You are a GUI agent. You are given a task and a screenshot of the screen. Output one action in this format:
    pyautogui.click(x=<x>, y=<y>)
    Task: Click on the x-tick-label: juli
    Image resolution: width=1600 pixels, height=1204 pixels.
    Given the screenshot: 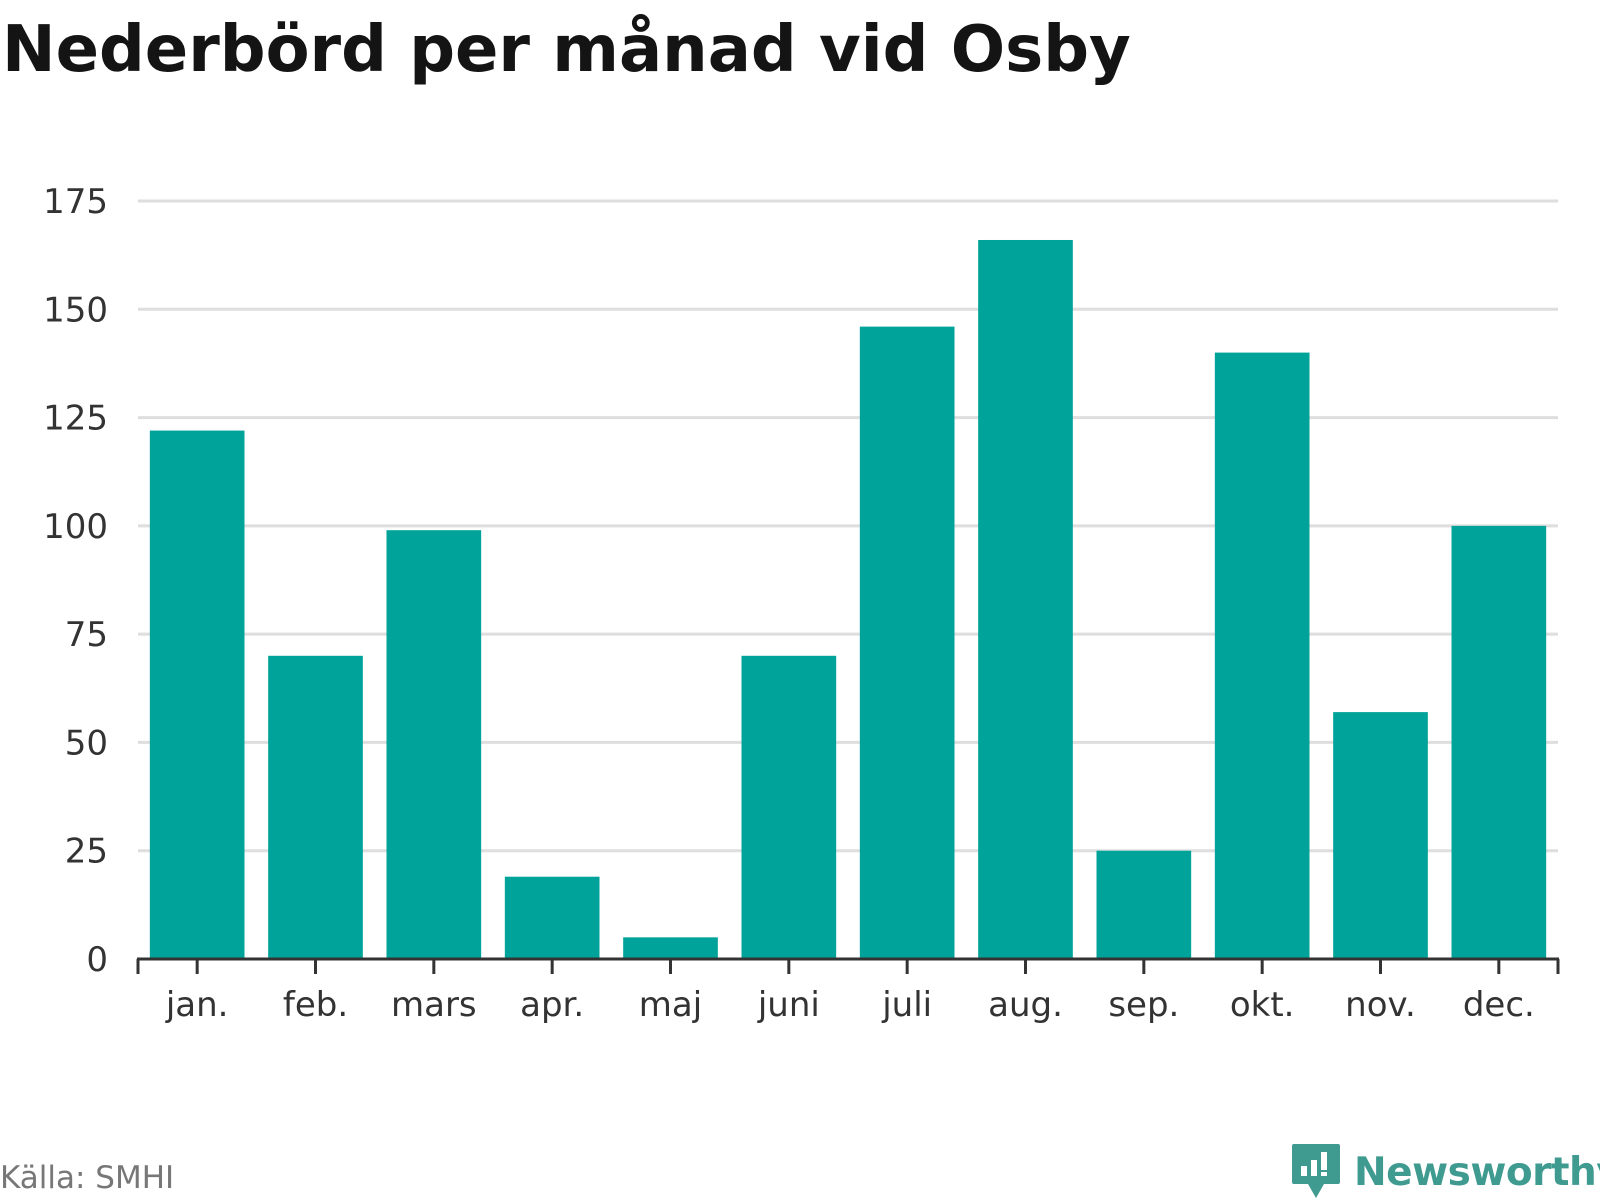 What is the action you would take?
    pyautogui.click(x=906, y=1005)
    